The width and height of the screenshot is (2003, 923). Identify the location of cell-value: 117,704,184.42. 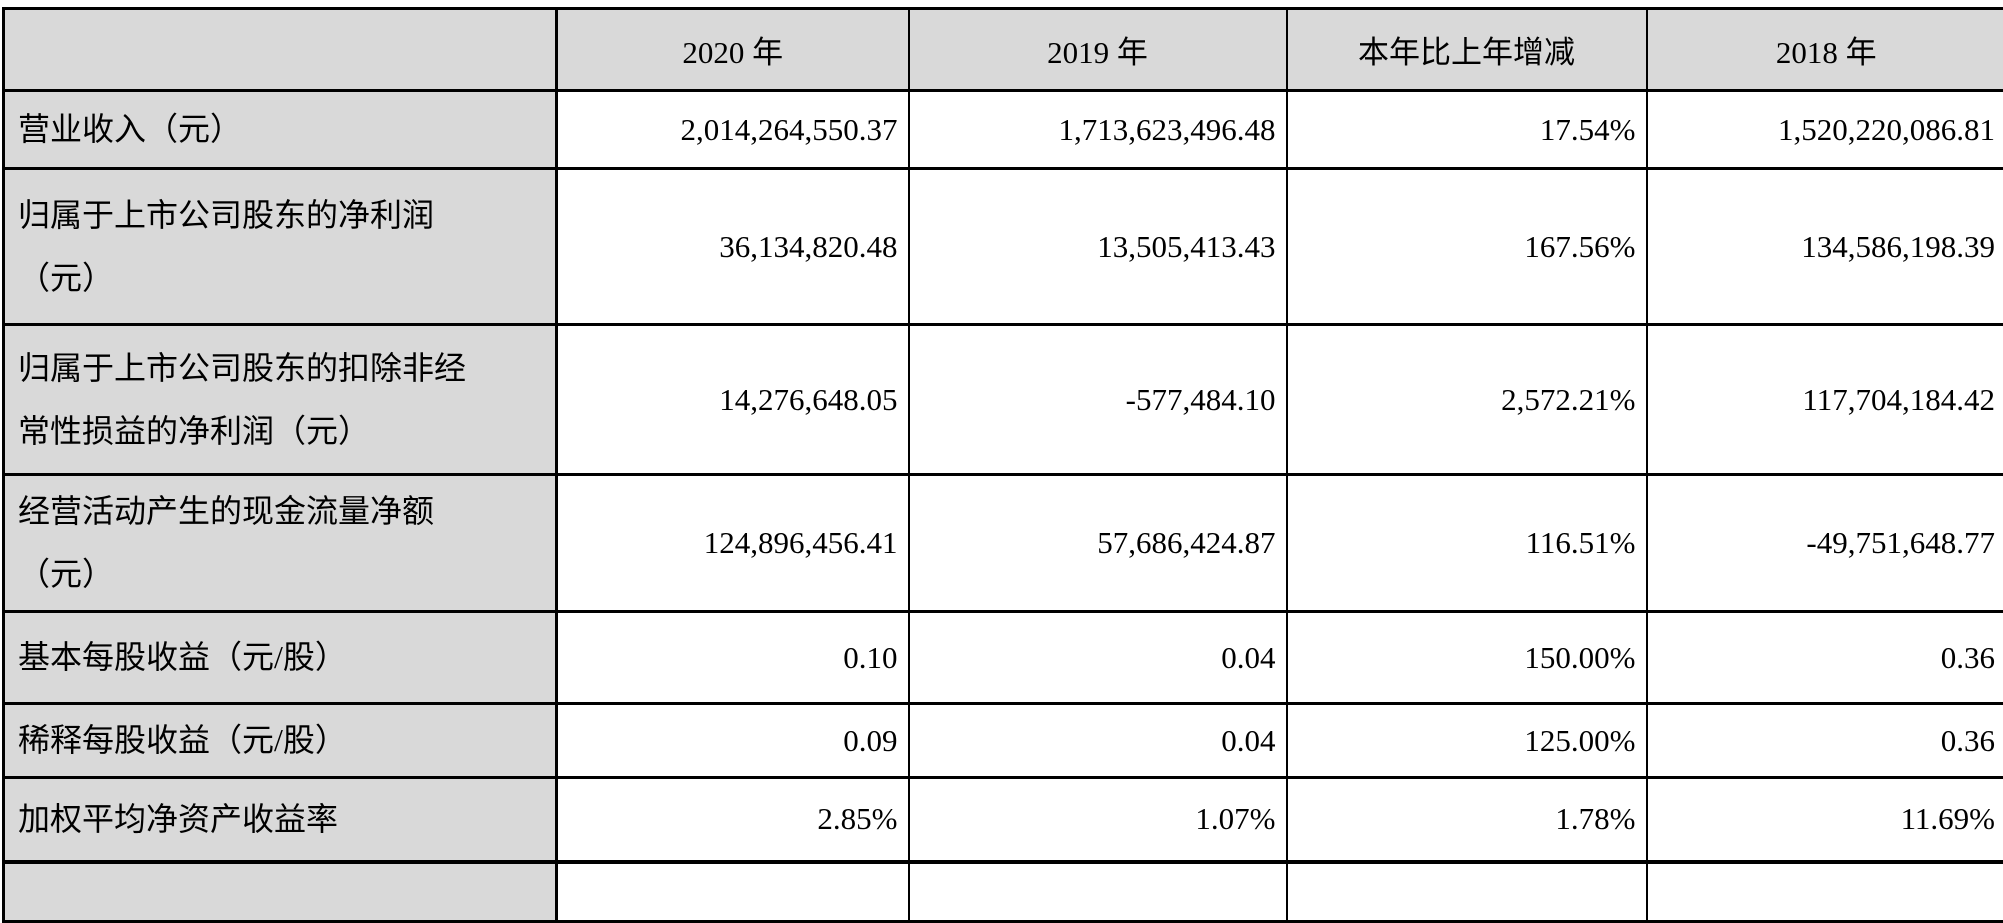
(1825, 400).